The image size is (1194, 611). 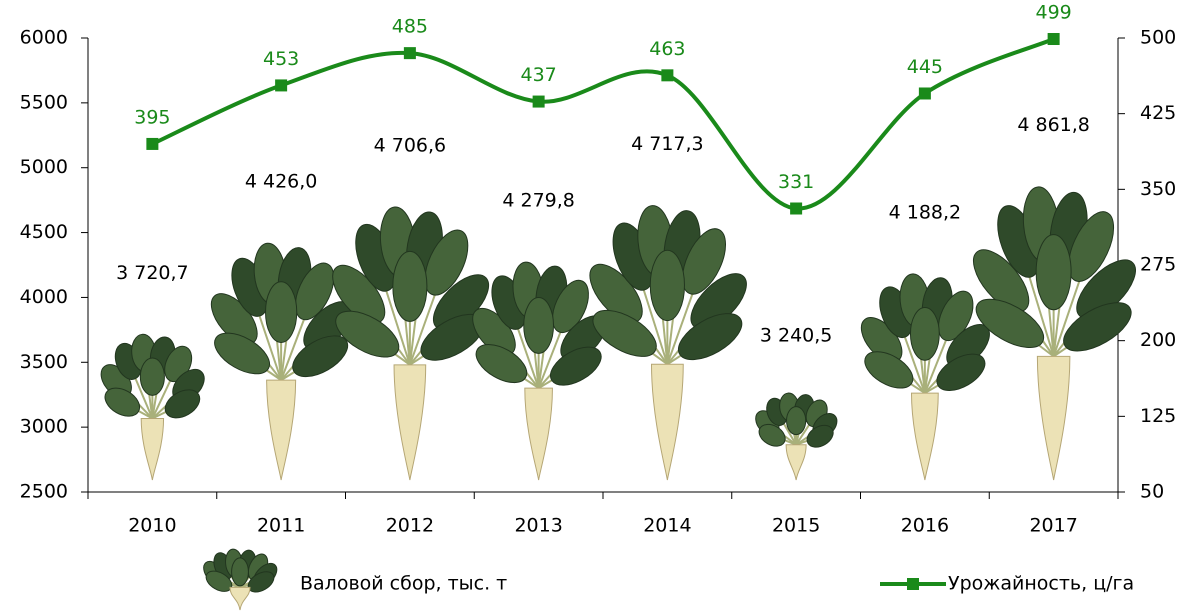 I want to click on line-label: 499, so click(x=1053, y=13).